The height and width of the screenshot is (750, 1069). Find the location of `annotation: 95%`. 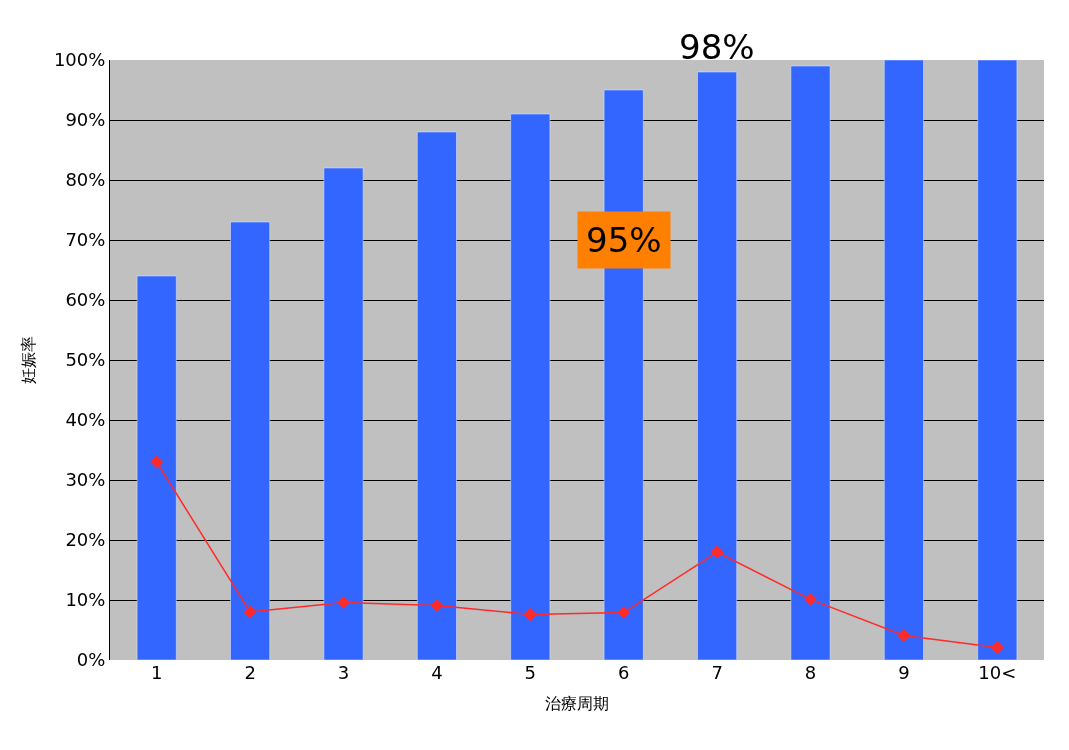

annotation: 95% is located at coordinates (624, 240).